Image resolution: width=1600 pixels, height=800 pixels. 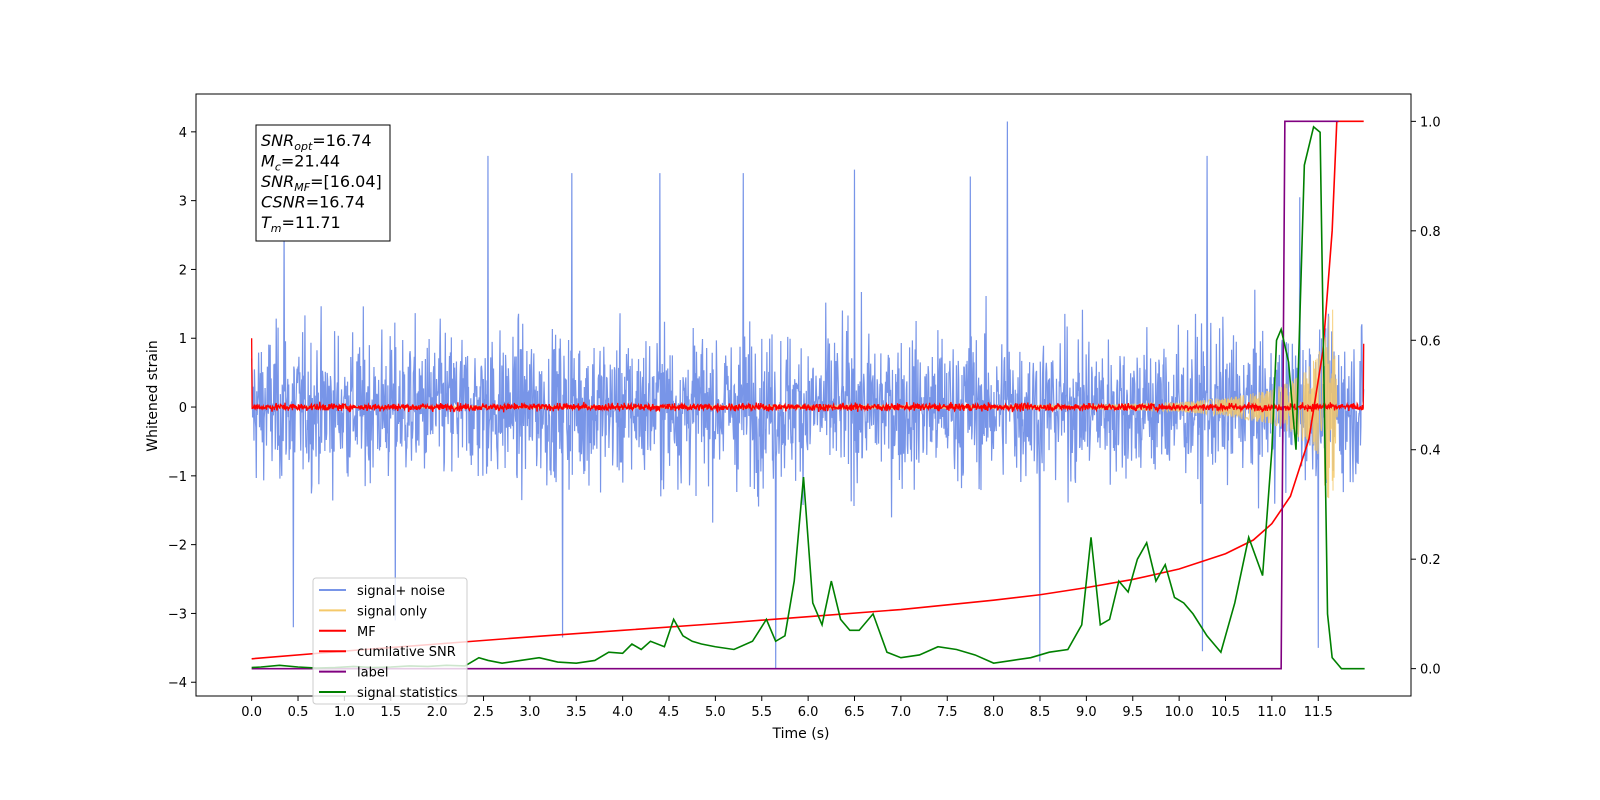 What do you see at coordinates (622, 712) in the screenshot?
I see `x-tick-label: 4.0` at bounding box center [622, 712].